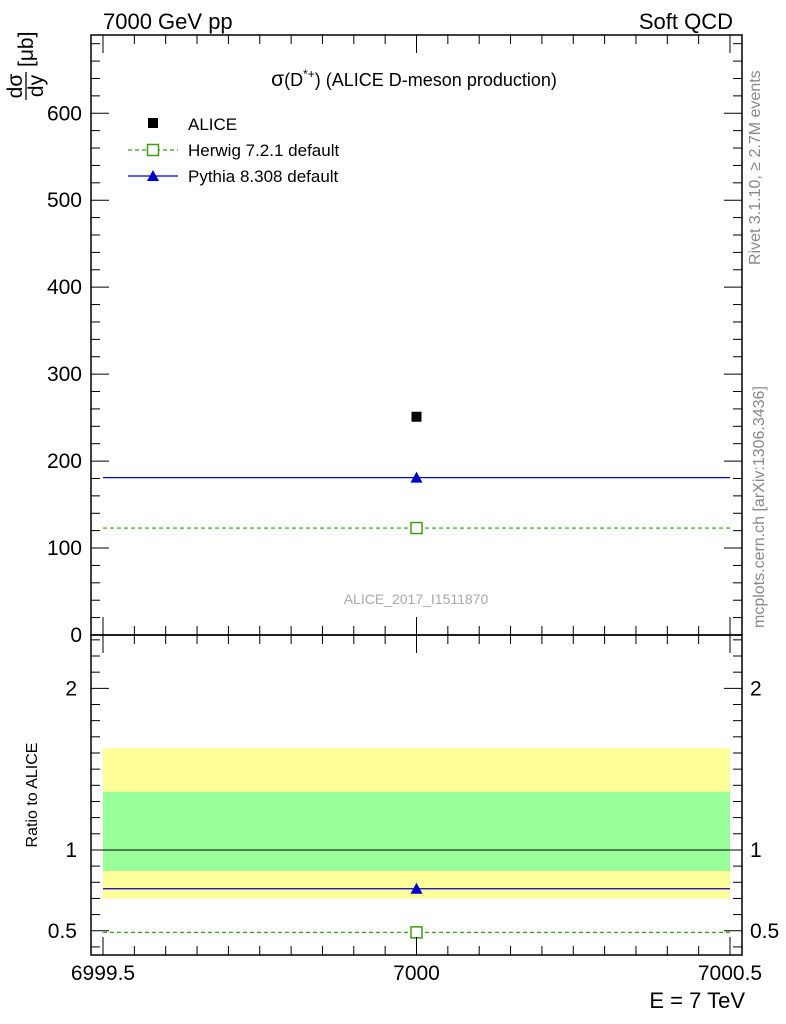  Describe the element at coordinates (756, 688) in the screenshot. I see `ratio-y-tick-label-right: 2` at that location.